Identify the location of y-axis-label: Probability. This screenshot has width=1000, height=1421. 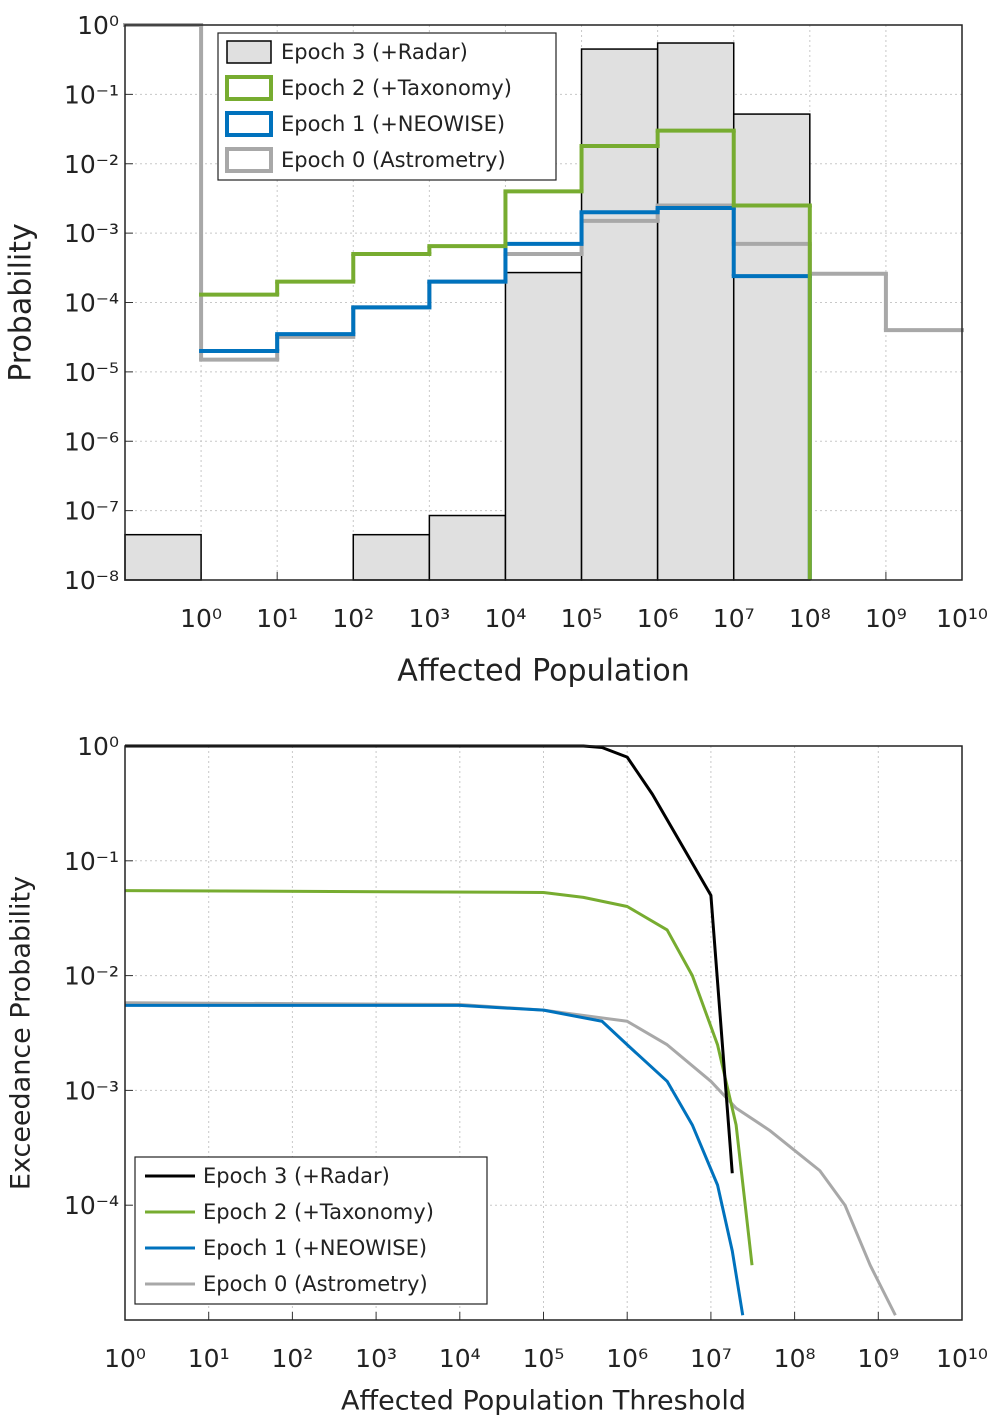
(21, 302).